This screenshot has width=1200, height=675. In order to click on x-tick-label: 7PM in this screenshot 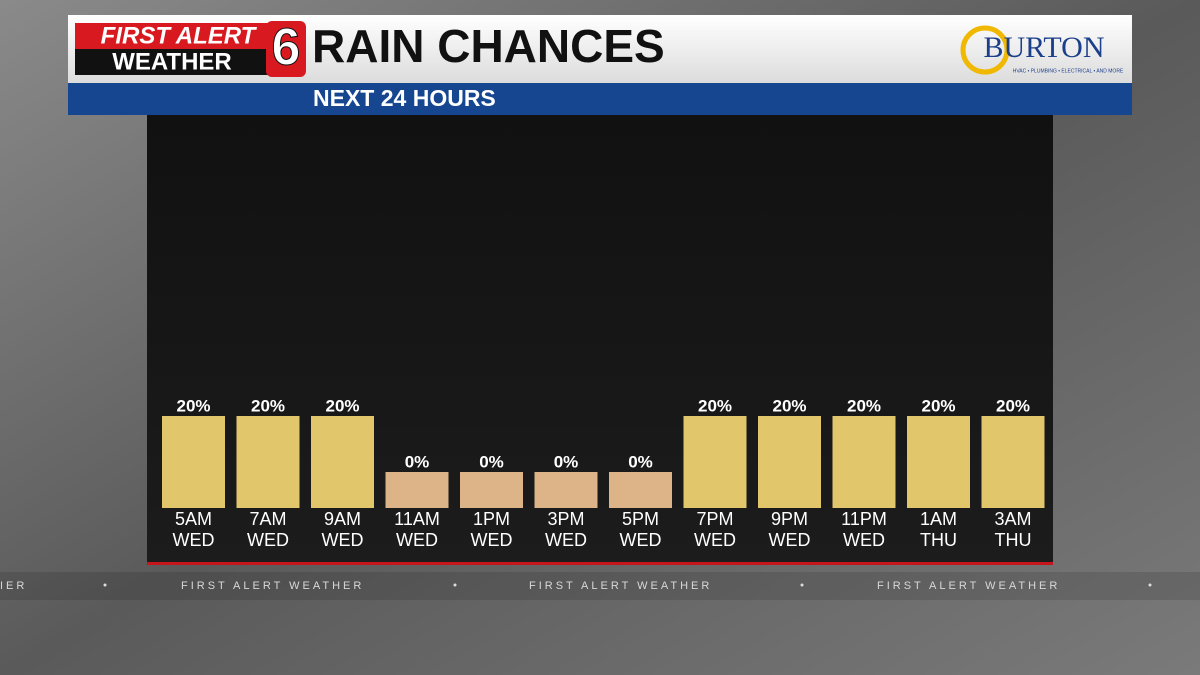, I will do `click(714, 519)`.